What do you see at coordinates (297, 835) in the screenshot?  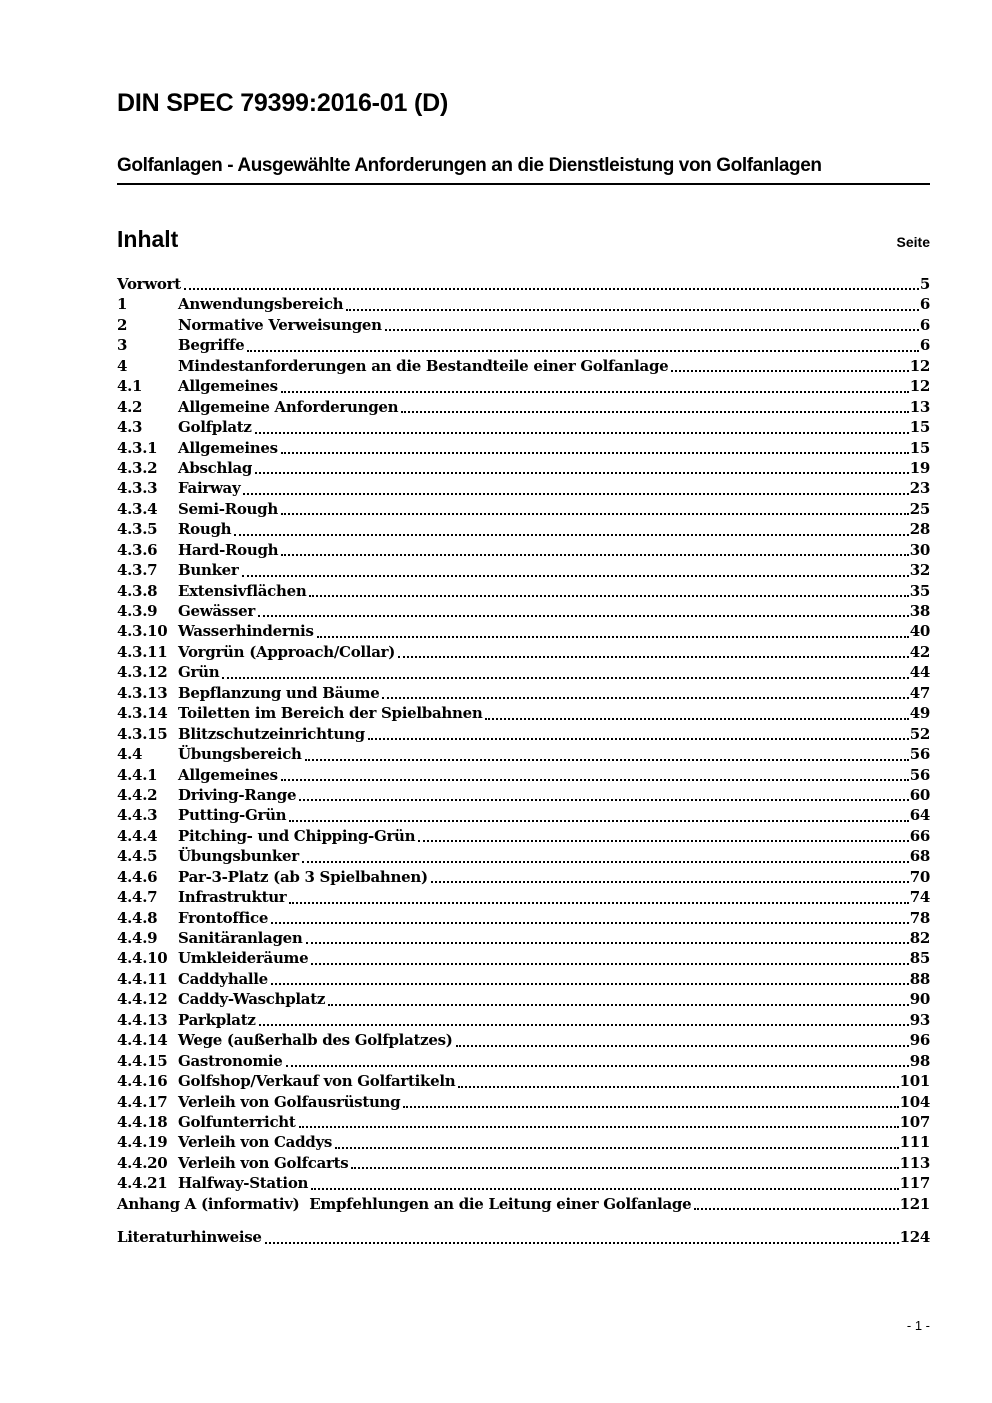 I see `toc-entry-title: Pitching- und Chipping-Grün` at bounding box center [297, 835].